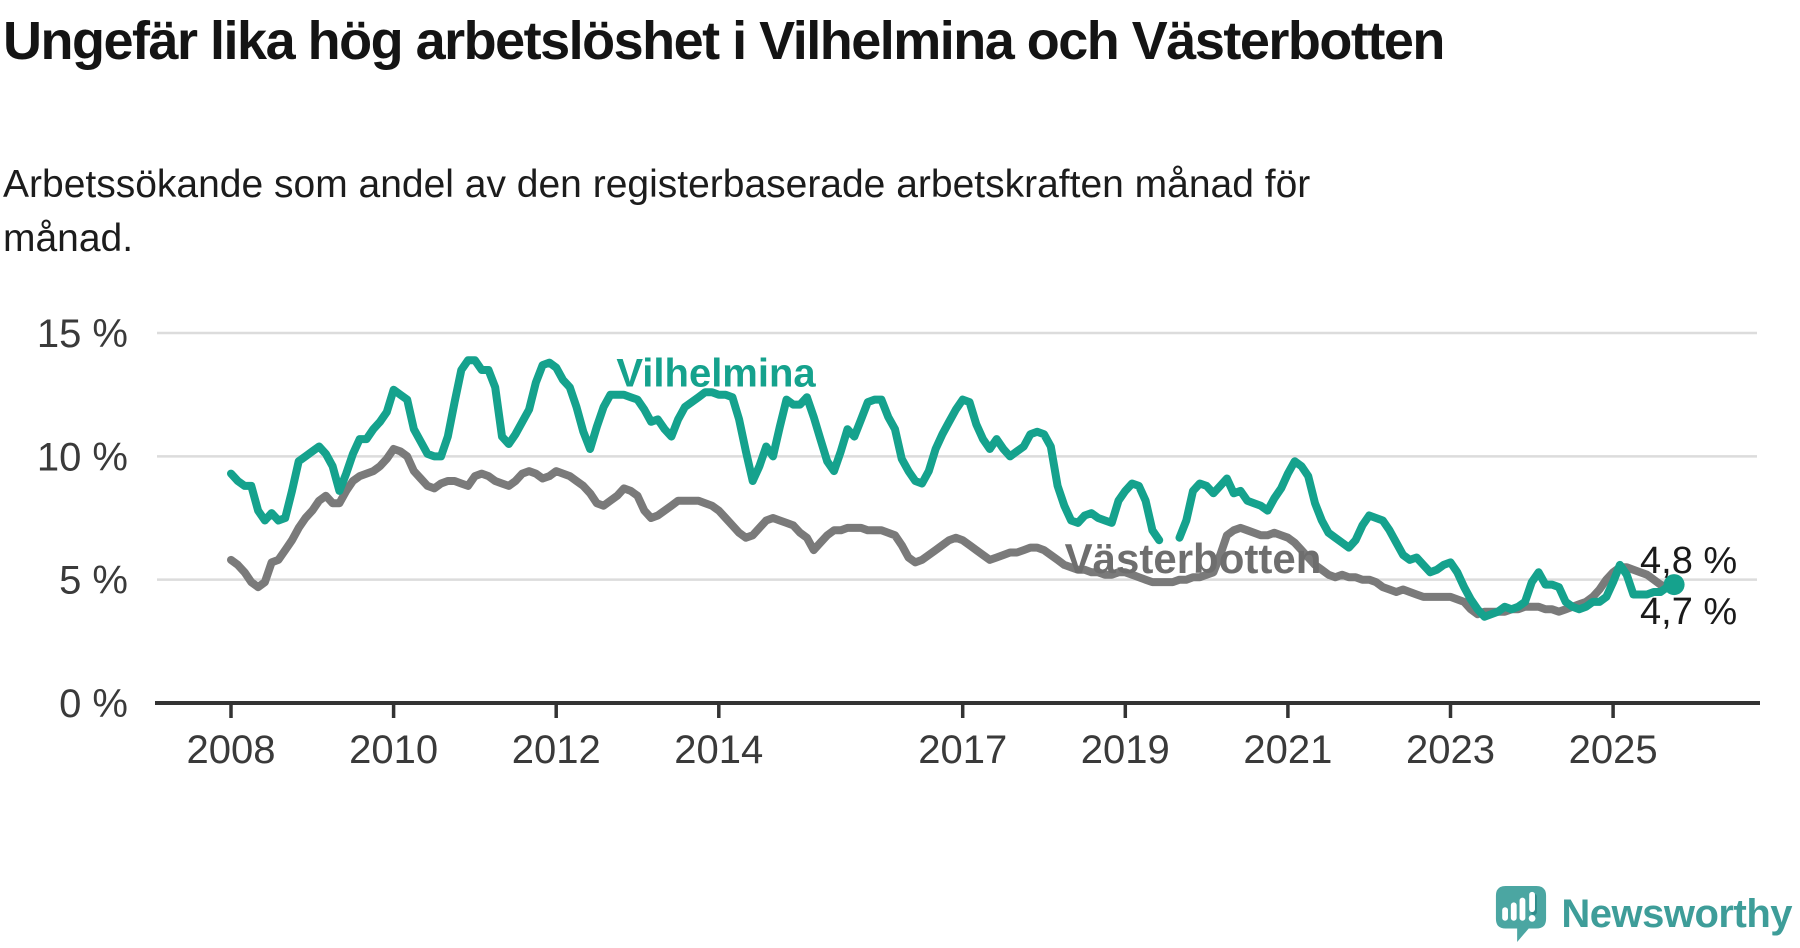  I want to click on y-tick-label: 5 %, so click(93, 581).